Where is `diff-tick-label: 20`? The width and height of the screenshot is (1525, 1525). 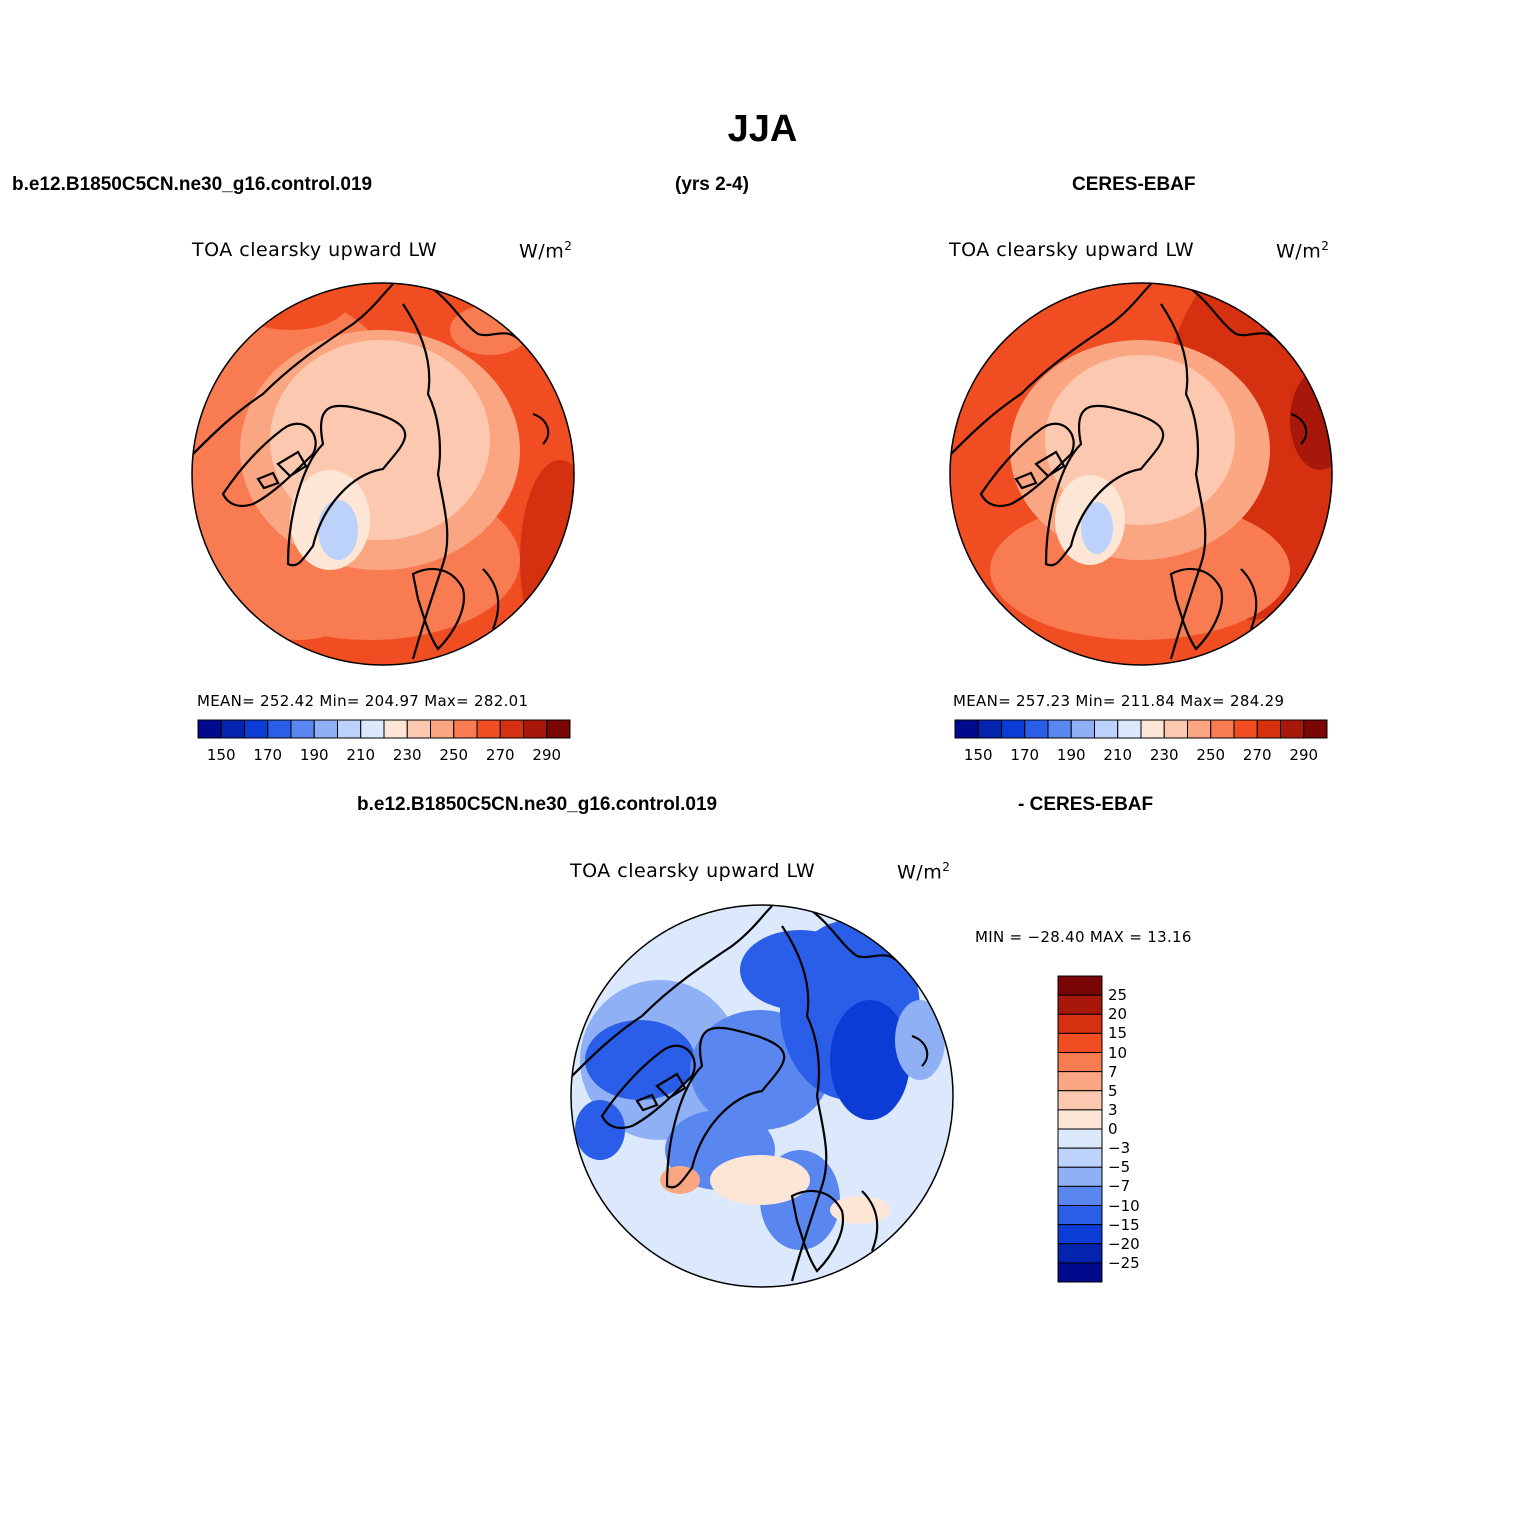
diff-tick-label: 20 is located at coordinates (1118, 1014).